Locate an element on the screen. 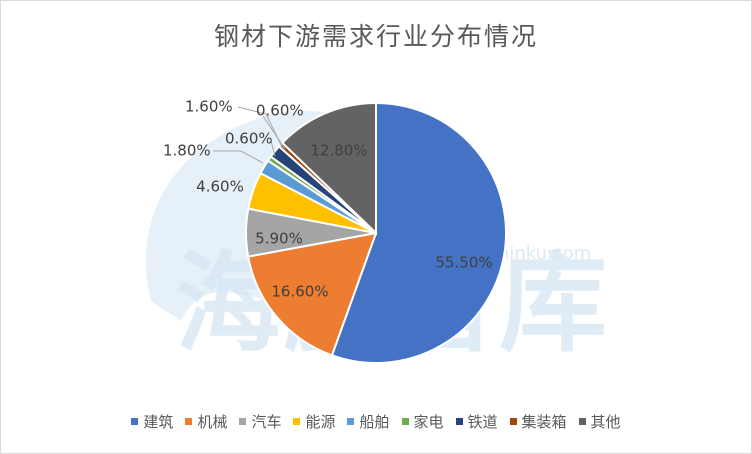  legend-label: 建筑 is located at coordinates (158, 422).